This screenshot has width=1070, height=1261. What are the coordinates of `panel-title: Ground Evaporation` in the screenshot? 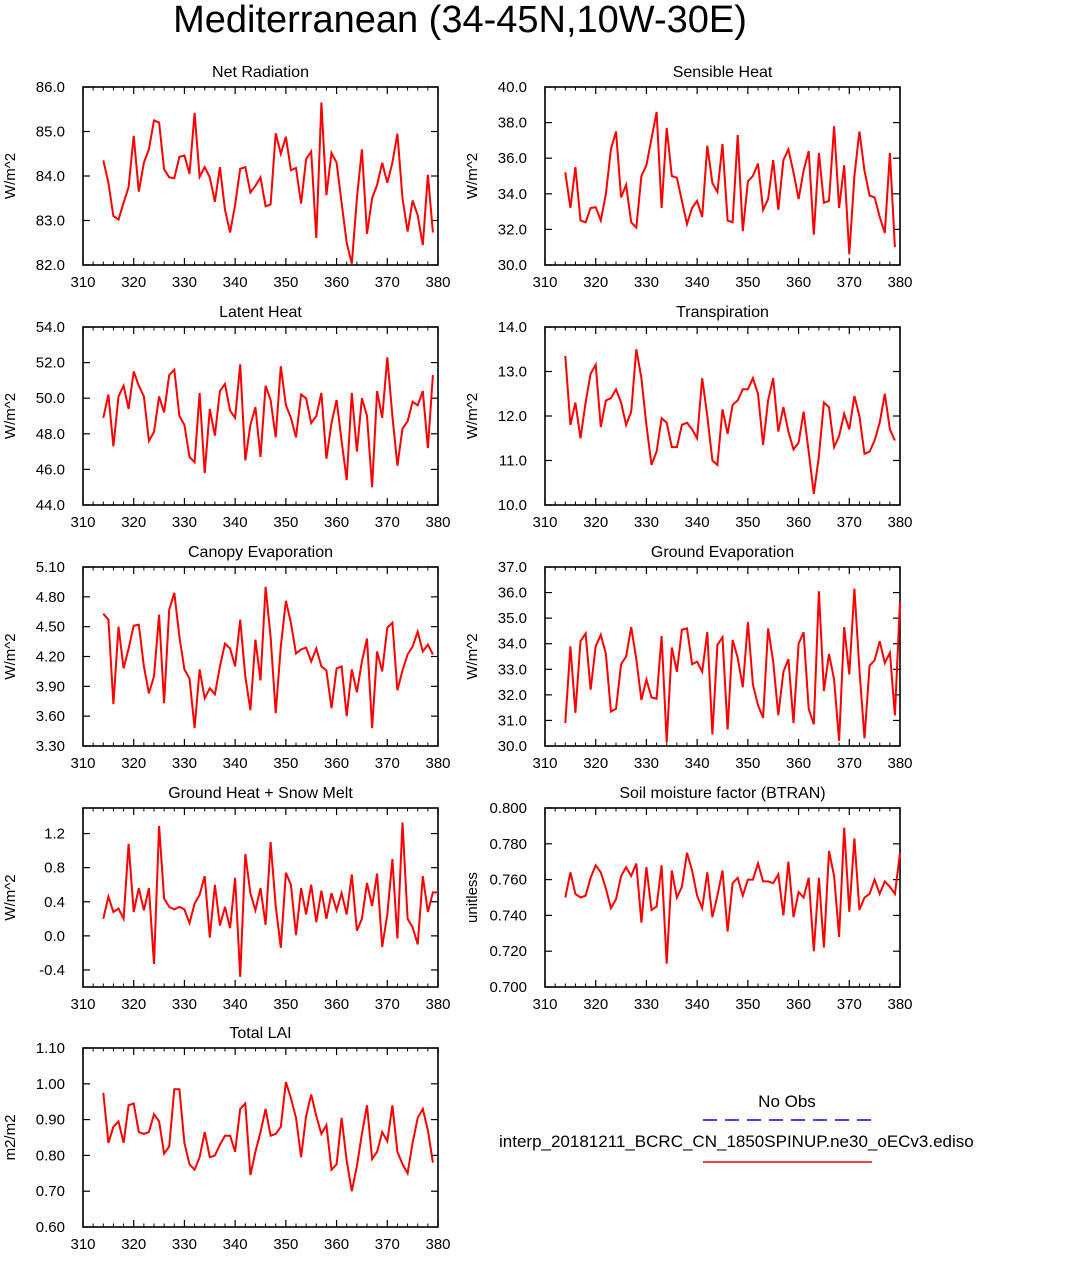 It's located at (722, 552).